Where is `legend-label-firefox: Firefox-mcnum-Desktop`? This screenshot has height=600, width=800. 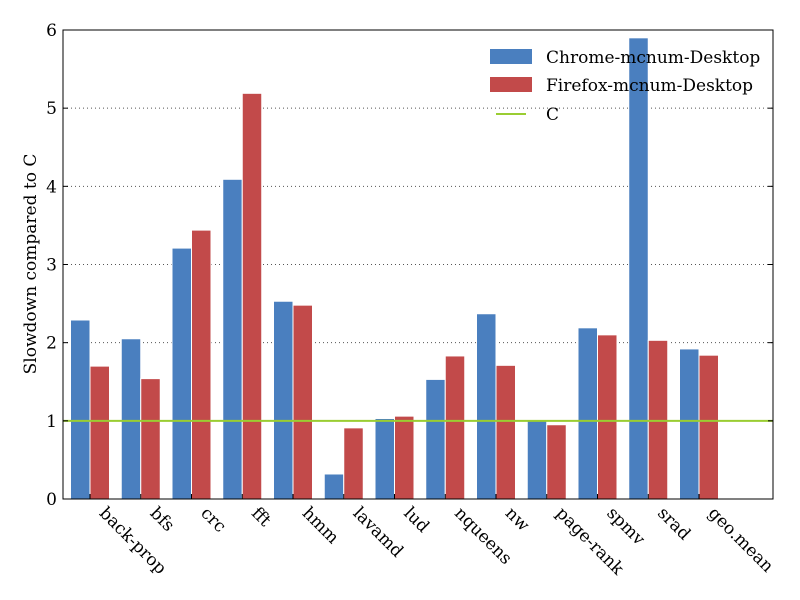 legend-label-firefox: Firefox-mcnum-Desktop is located at coordinates (649, 86).